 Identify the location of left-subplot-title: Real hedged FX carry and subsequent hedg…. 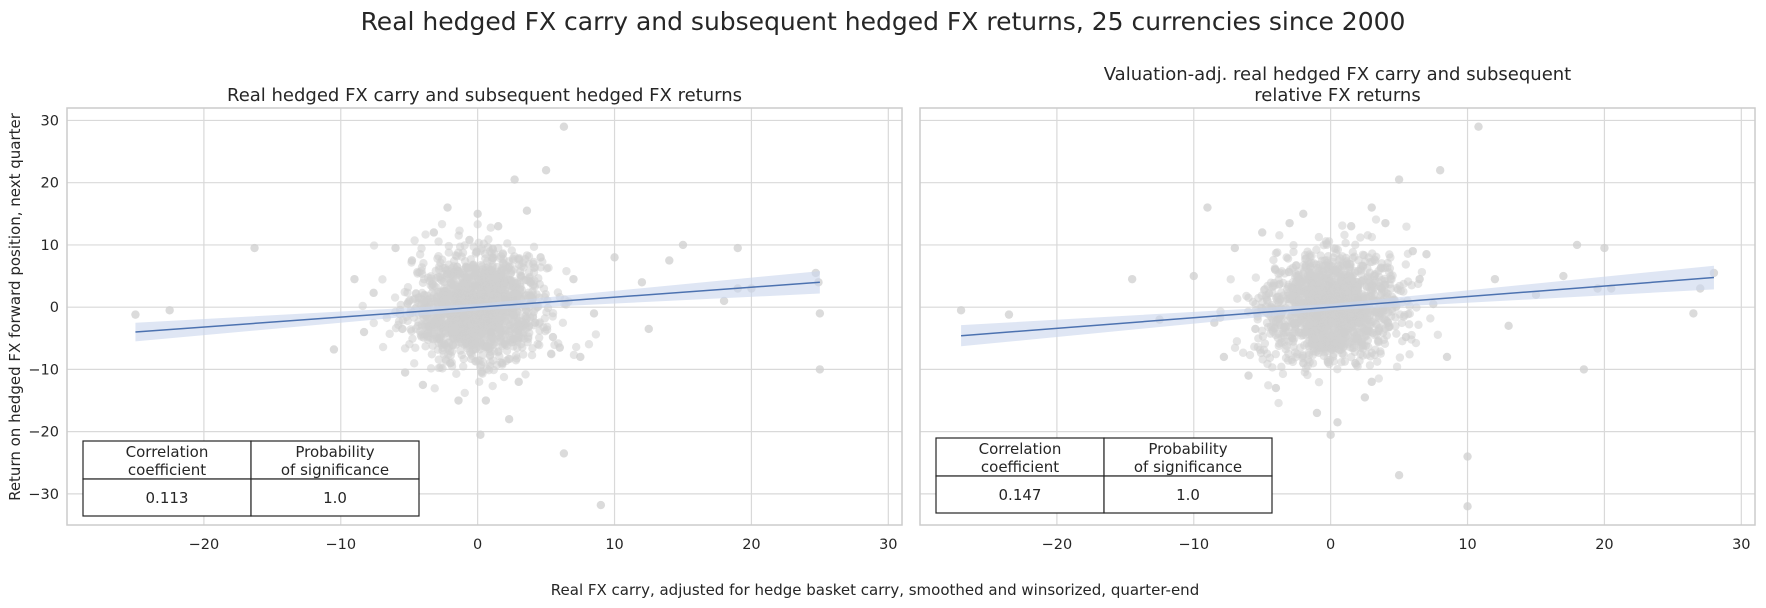
(484, 95).